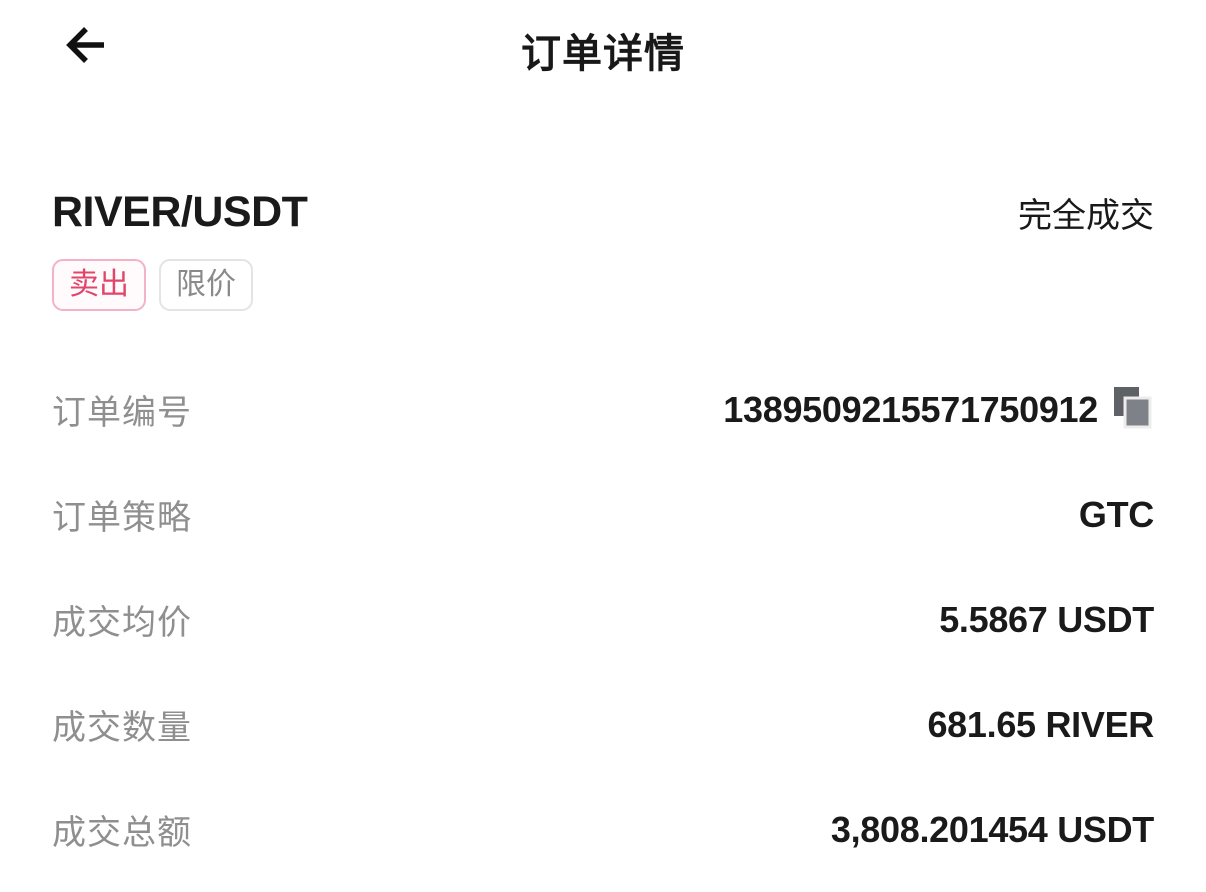 Image resolution: width=1206 pixels, height=892 pixels. I want to click on detail-row-filled-total: 成交总额 3,808.201454 USDT, so click(603, 829).